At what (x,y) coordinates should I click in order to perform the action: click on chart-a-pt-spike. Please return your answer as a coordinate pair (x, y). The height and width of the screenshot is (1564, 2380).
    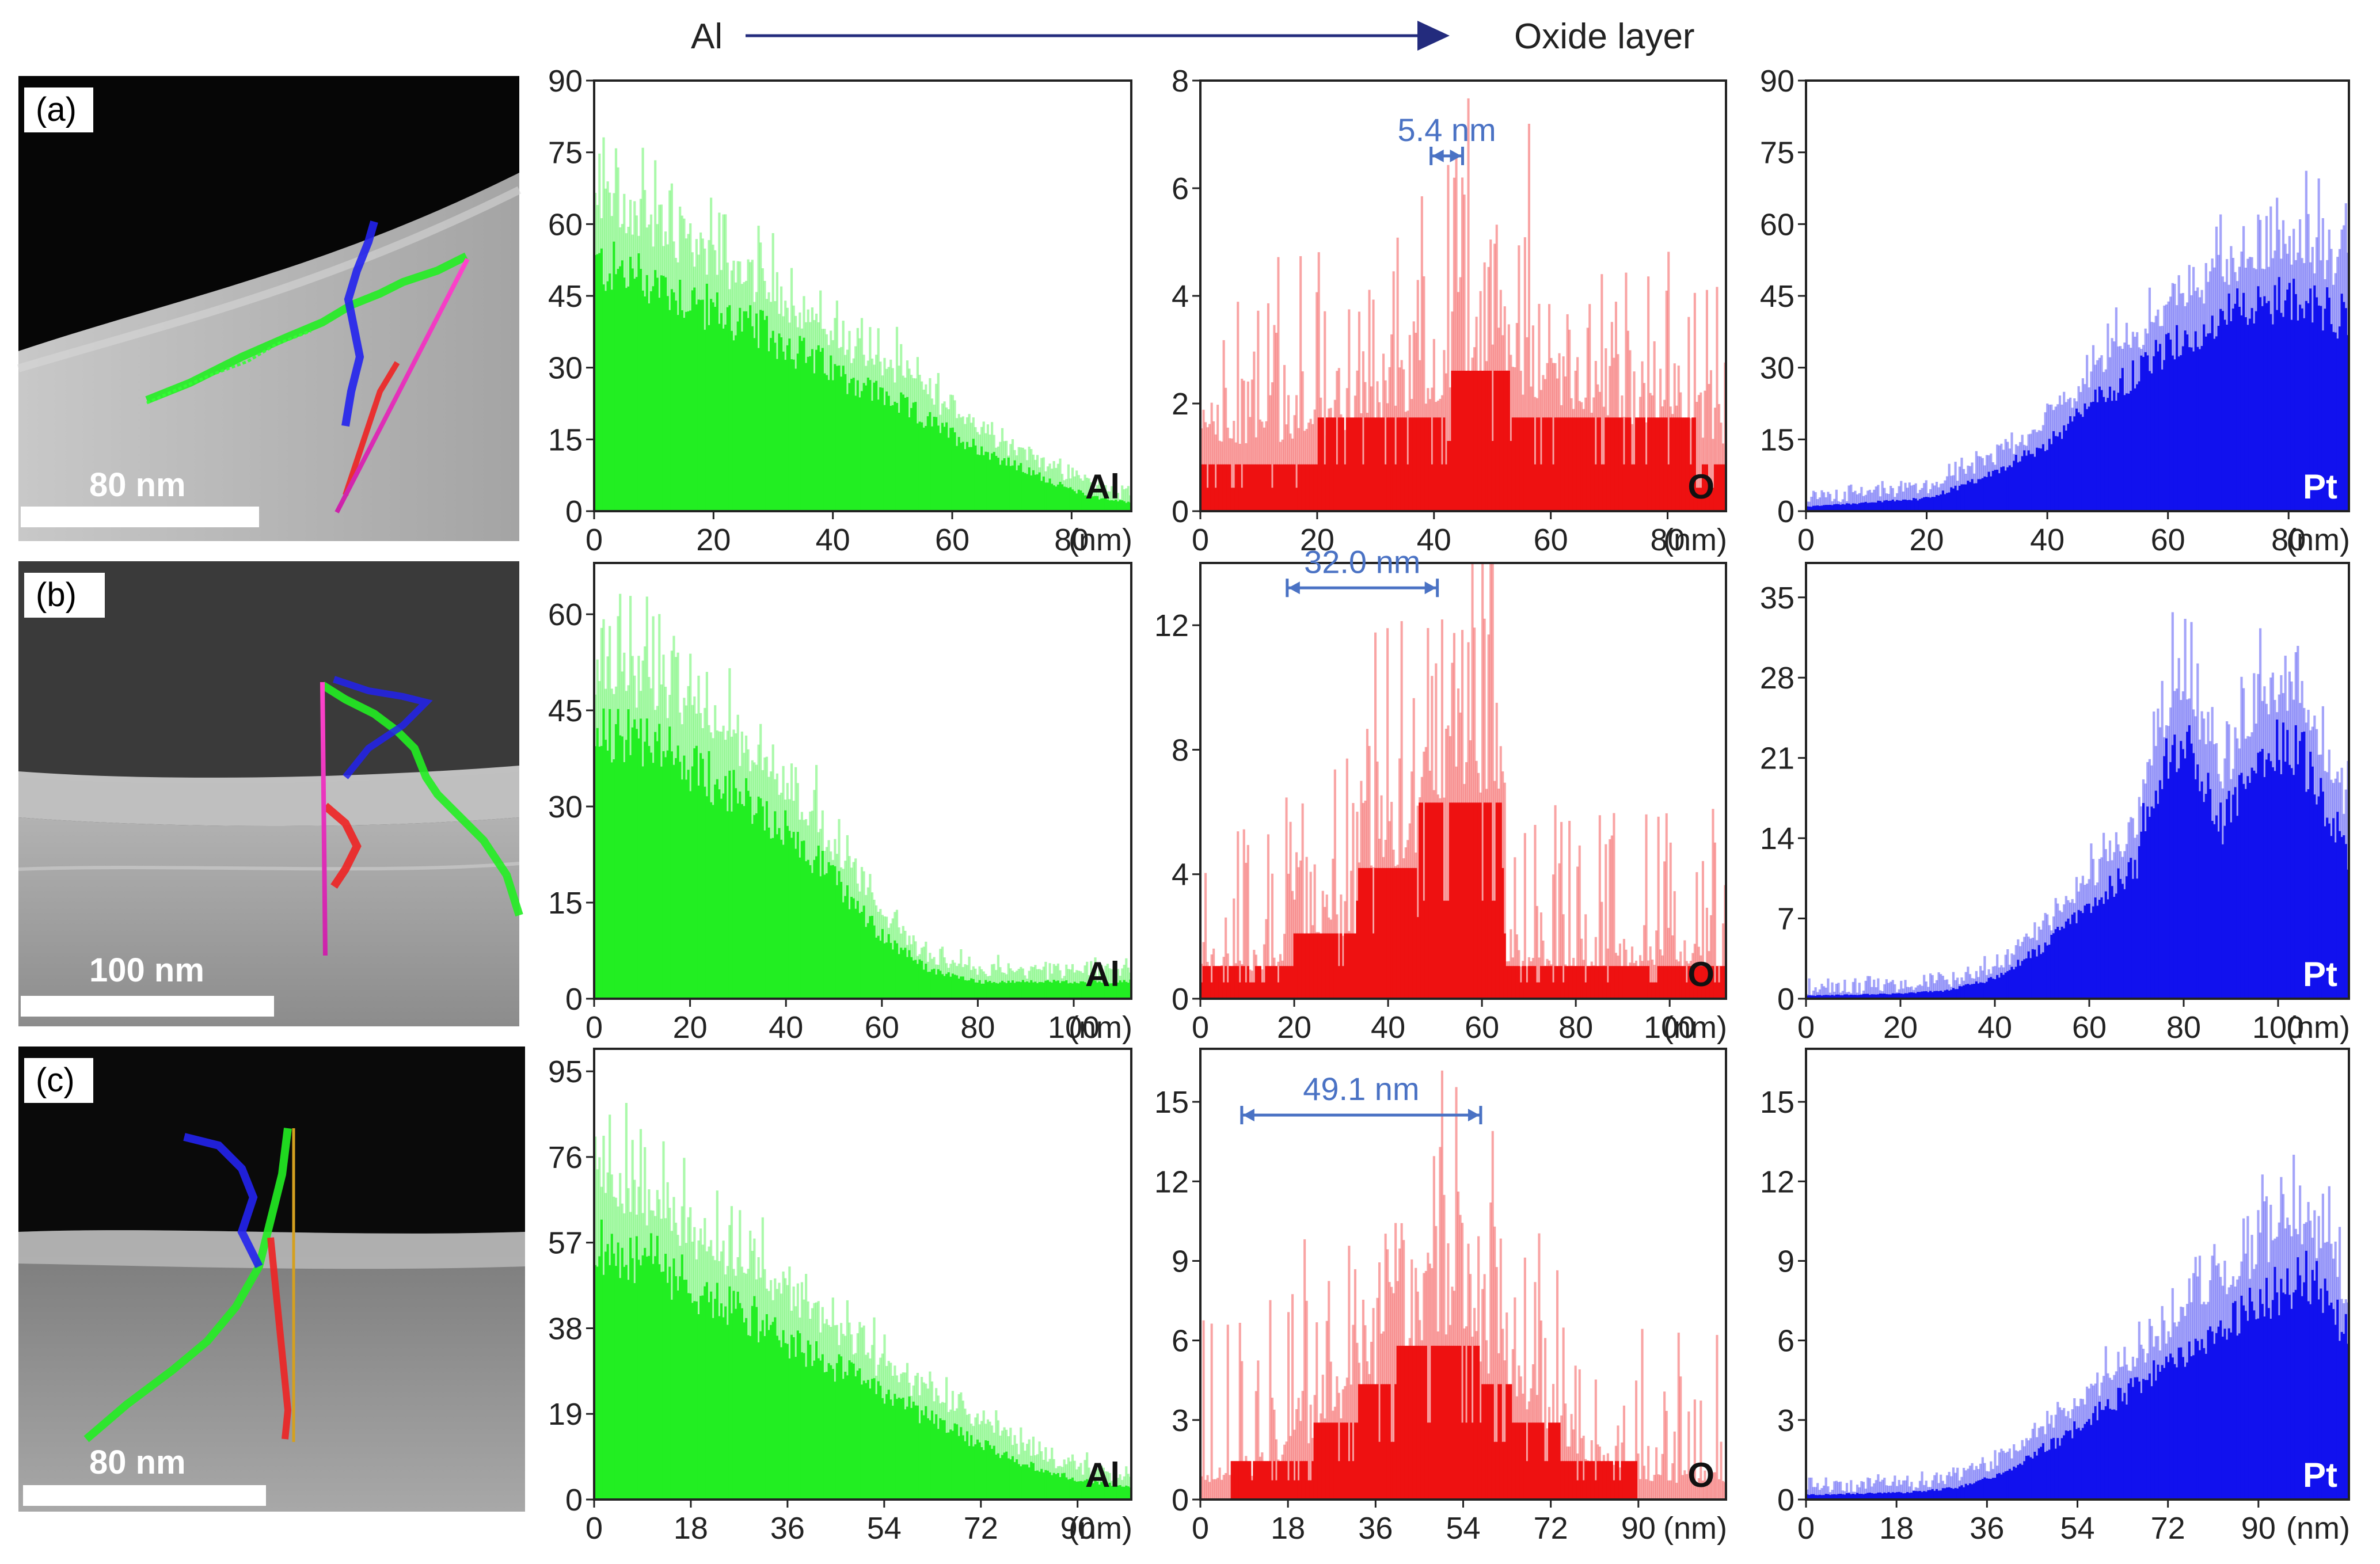
    Looking at the image, I should click on (1848, 498).